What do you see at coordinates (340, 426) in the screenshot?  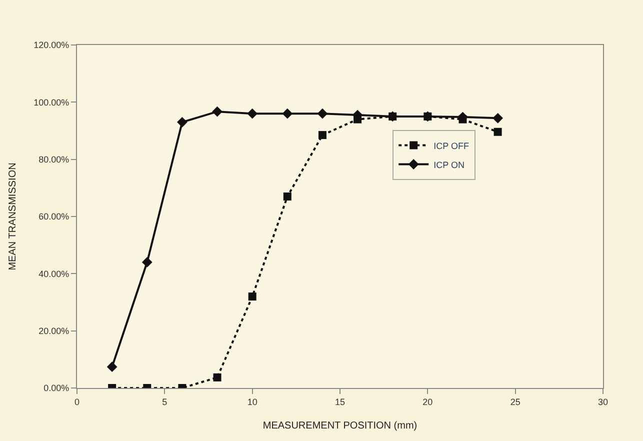 I see `x-axis-title: MEASUREMENT POSITION (mm)` at bounding box center [340, 426].